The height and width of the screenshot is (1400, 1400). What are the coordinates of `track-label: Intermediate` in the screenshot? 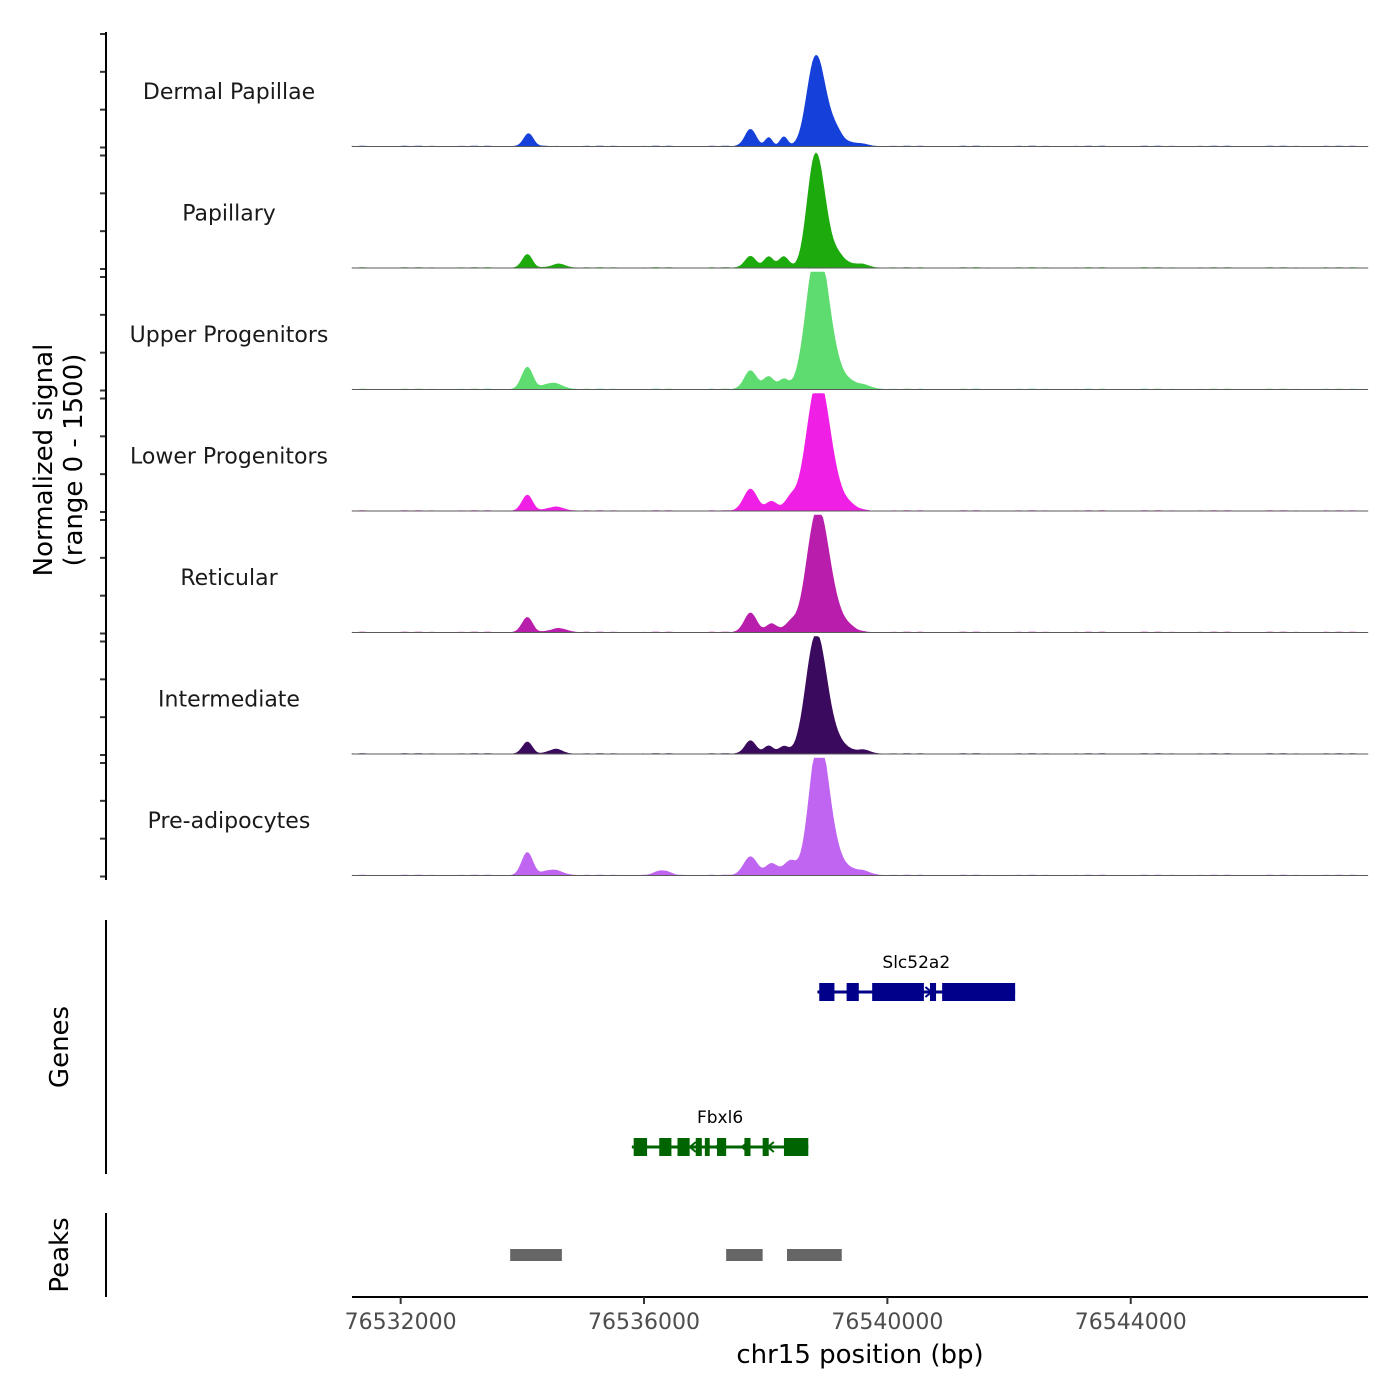 It's located at (229, 700).